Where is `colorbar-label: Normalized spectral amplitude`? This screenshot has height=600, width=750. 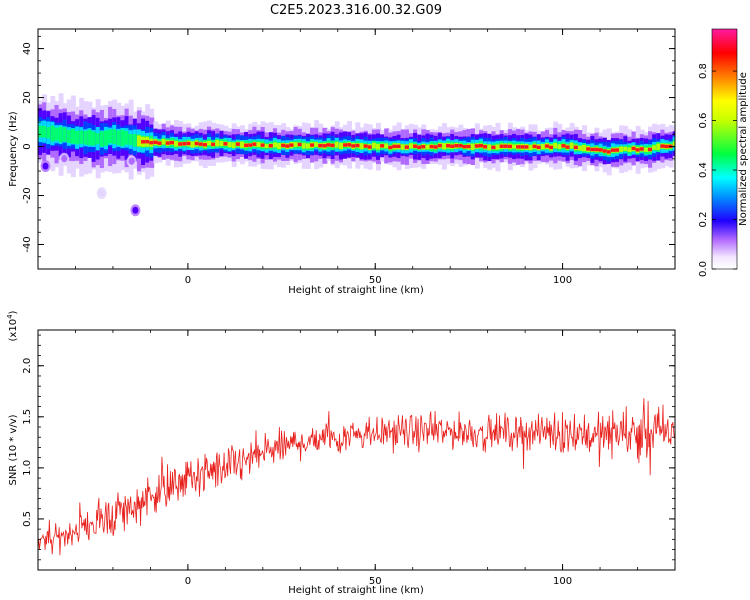
colorbar-label: Normalized spectral amplitude is located at coordinates (743, 149).